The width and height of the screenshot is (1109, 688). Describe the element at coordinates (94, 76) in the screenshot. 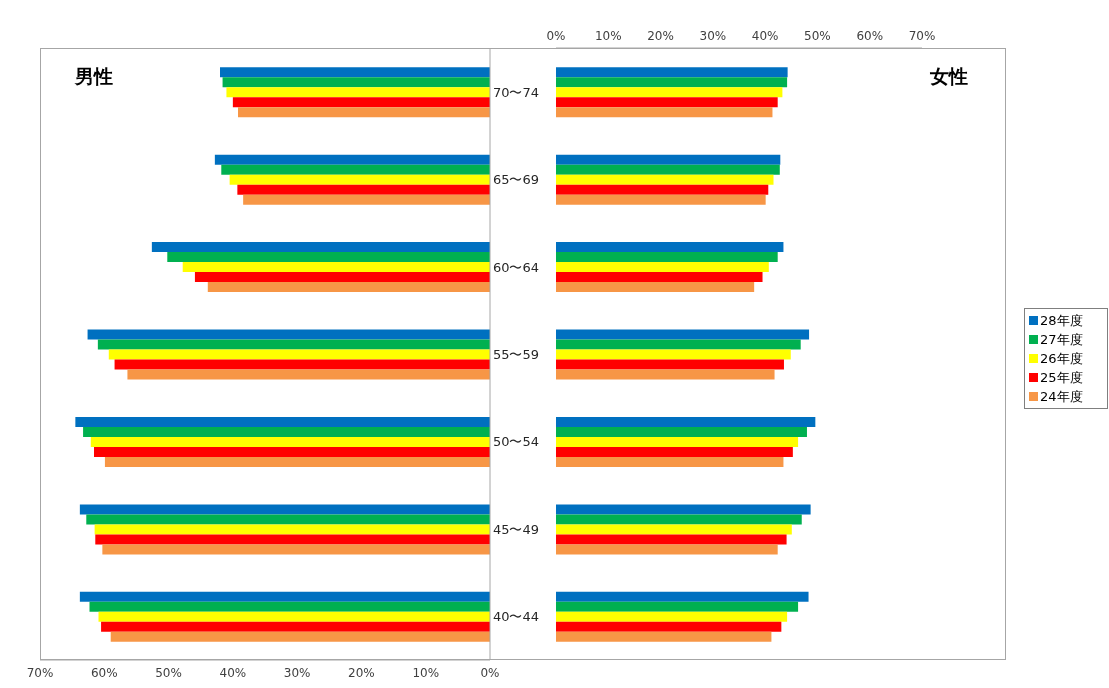

I see `text: 男性` at that location.